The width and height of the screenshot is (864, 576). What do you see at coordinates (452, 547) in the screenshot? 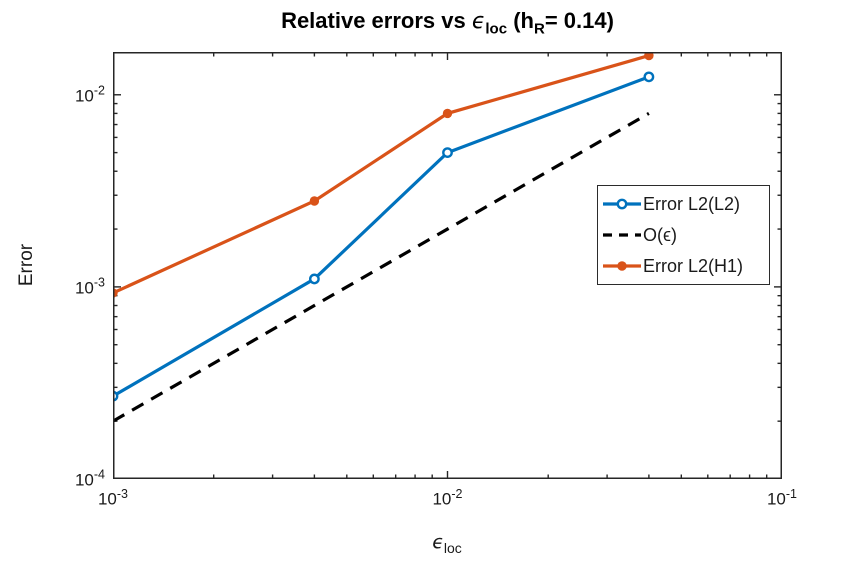
I see `x-label-subscript: loc` at bounding box center [452, 547].